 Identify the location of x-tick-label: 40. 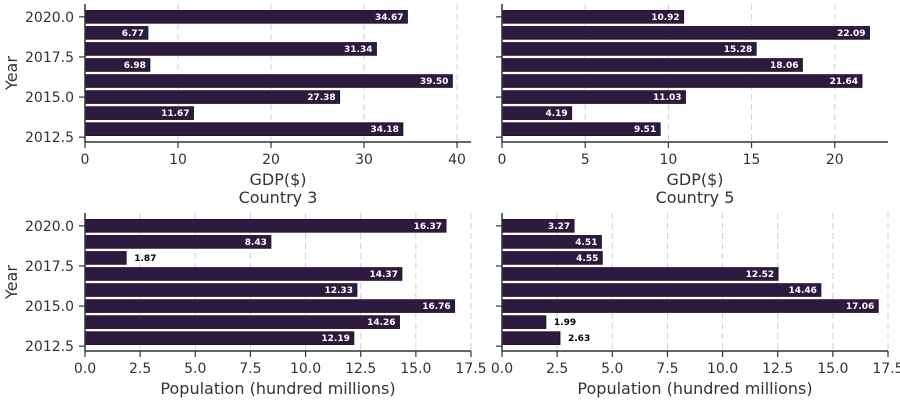
(457, 160).